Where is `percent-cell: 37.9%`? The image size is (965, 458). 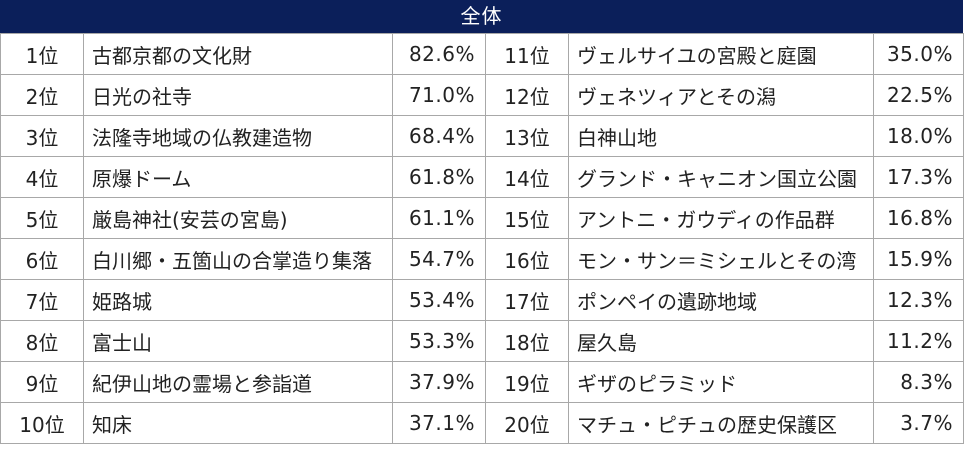
percent-cell: 37.9% is located at coordinates (439, 382).